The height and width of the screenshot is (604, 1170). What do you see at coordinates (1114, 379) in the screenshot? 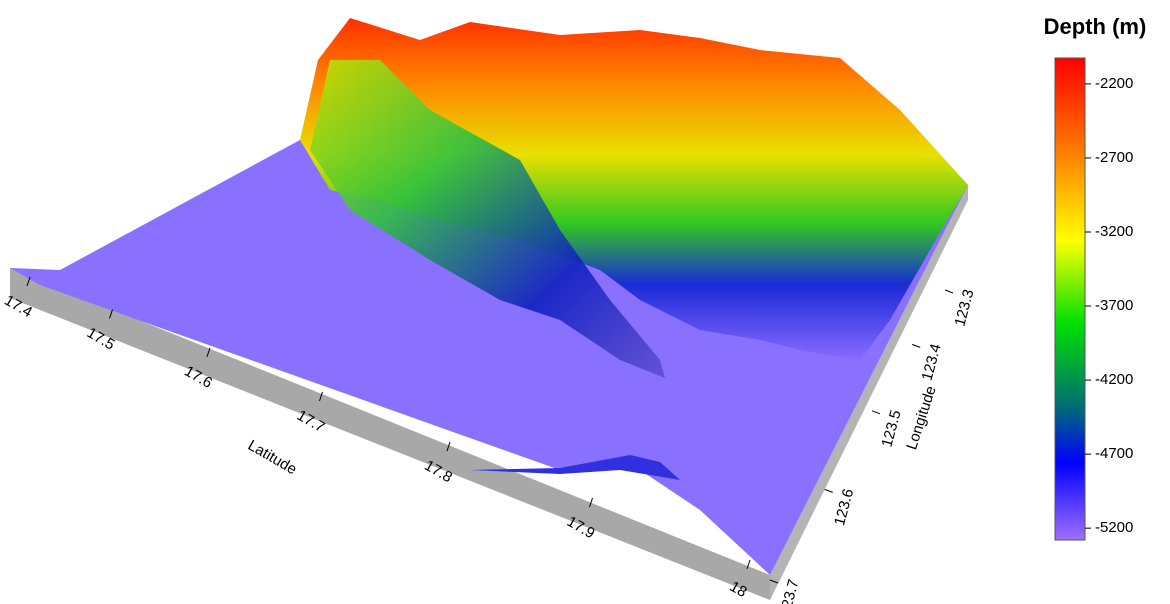
I see `colorbar-tick-label: -4200` at bounding box center [1114, 379].